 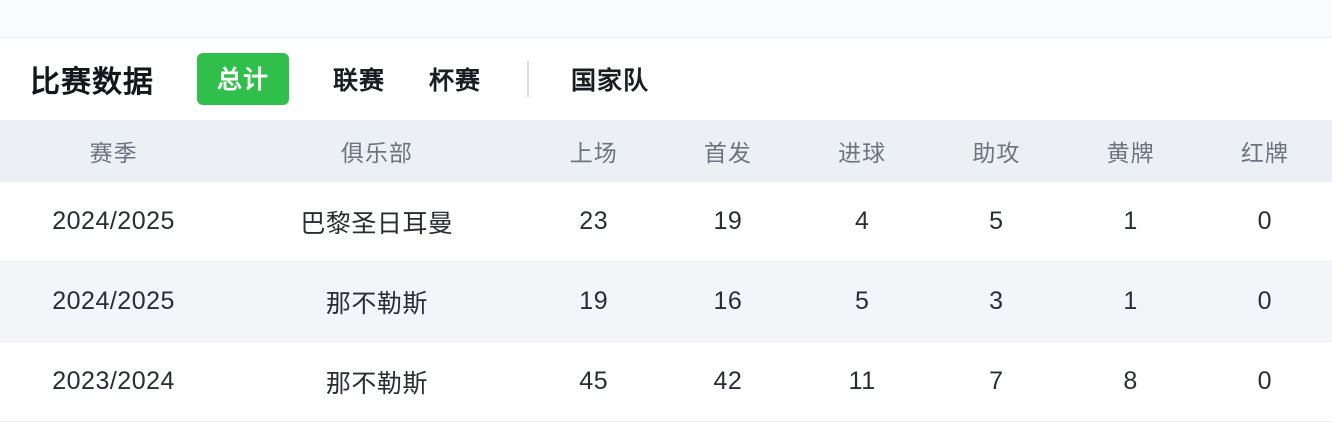 What do you see at coordinates (593, 301) in the screenshot?
I see `cell-appearances: 19` at bounding box center [593, 301].